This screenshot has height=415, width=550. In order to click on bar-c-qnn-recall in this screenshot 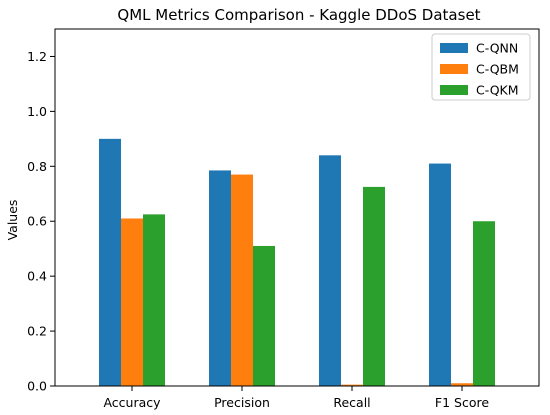, I will do `click(330, 270)`.